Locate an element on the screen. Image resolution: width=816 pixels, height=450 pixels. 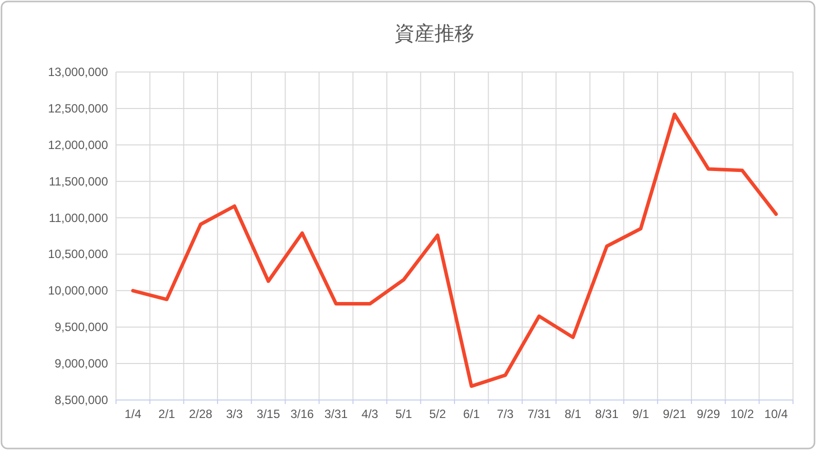
x-tick-label: 2/28 is located at coordinates (200, 414).